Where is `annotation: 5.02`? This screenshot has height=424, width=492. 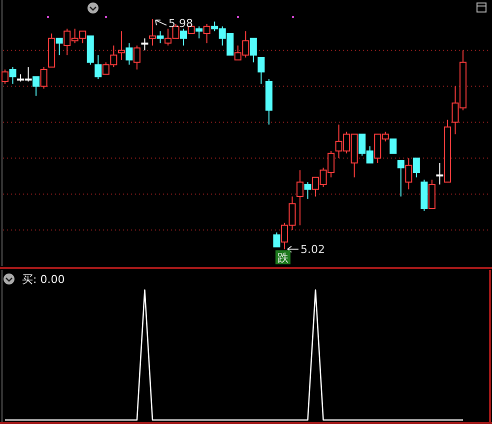 annotation: 5.02 is located at coordinates (312, 249).